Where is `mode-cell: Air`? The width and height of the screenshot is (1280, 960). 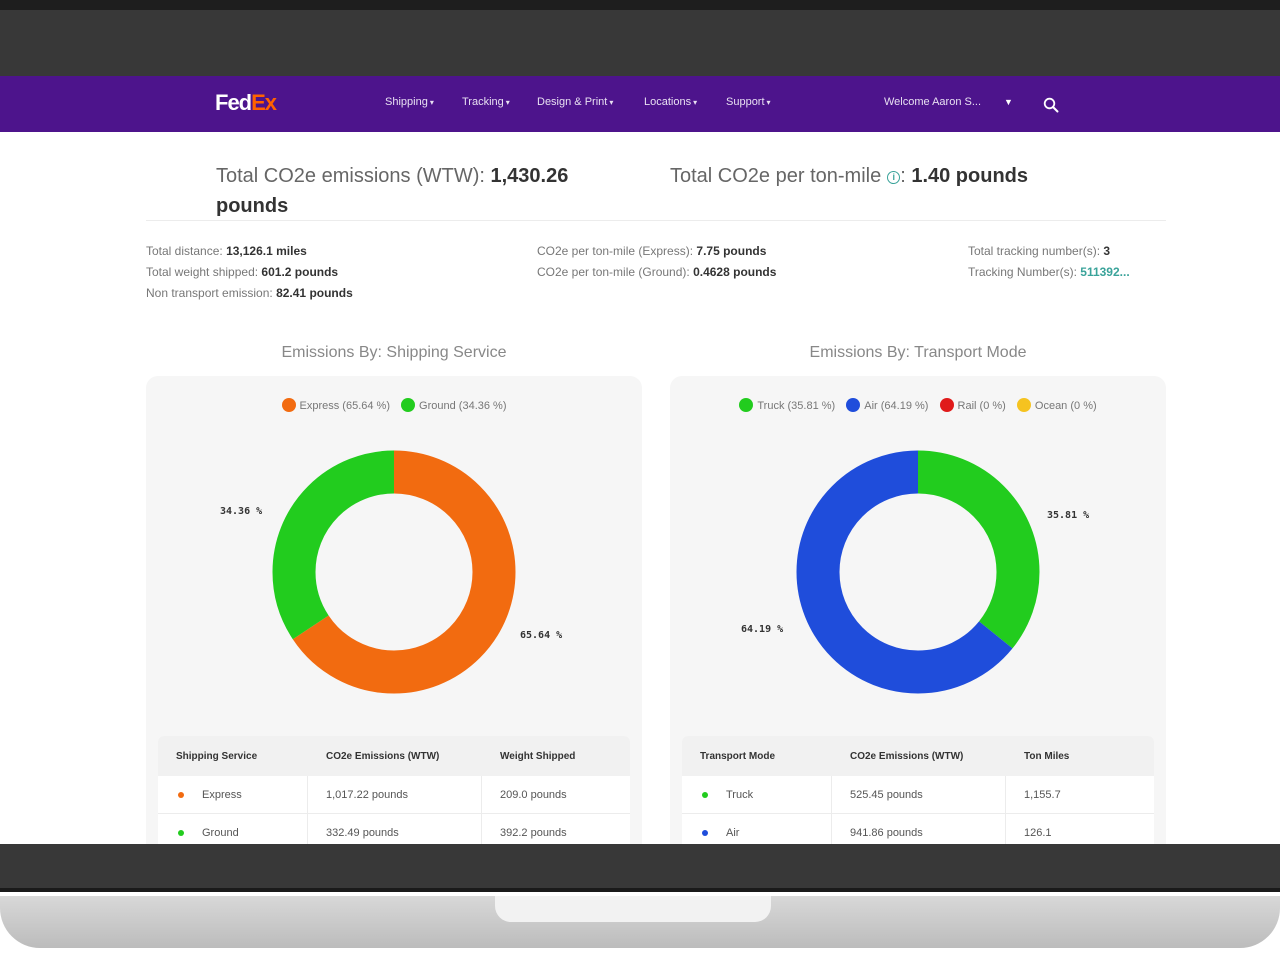 mode-cell: Air is located at coordinates (757, 829).